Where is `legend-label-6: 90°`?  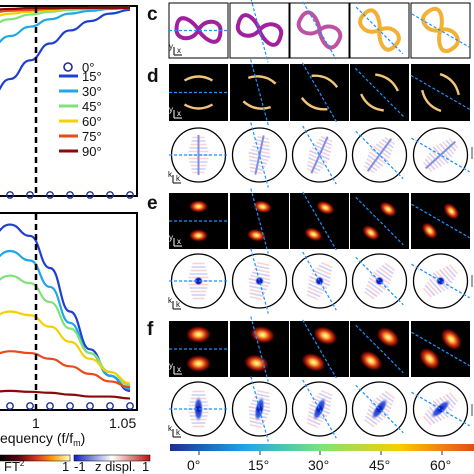 legend-label-6: 90° is located at coordinates (92, 151).